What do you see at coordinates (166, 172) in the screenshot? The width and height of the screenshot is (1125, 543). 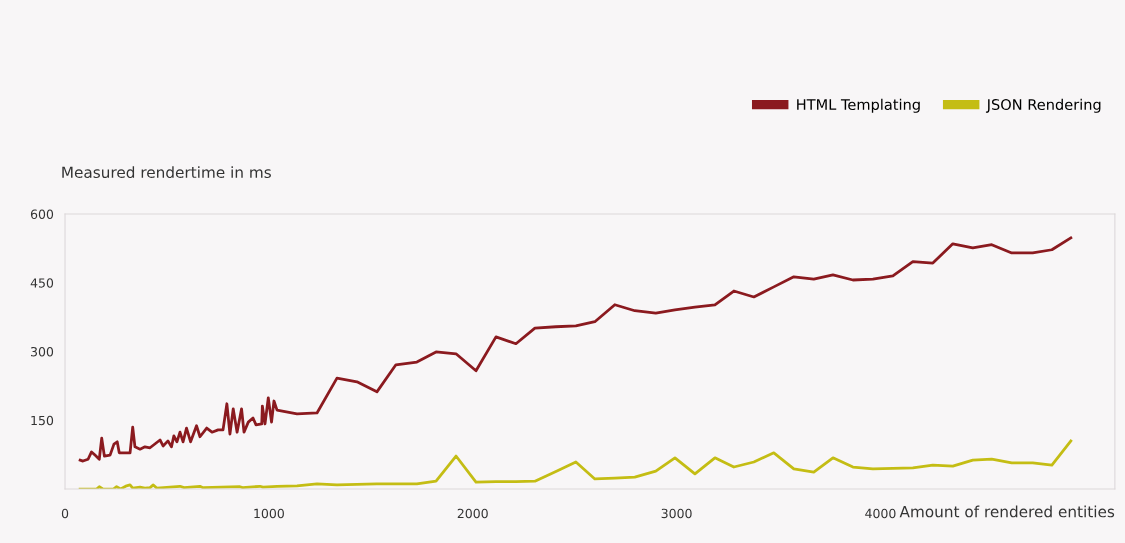 I see `y-axis-title: Measured rendertime in ms` at bounding box center [166, 172].